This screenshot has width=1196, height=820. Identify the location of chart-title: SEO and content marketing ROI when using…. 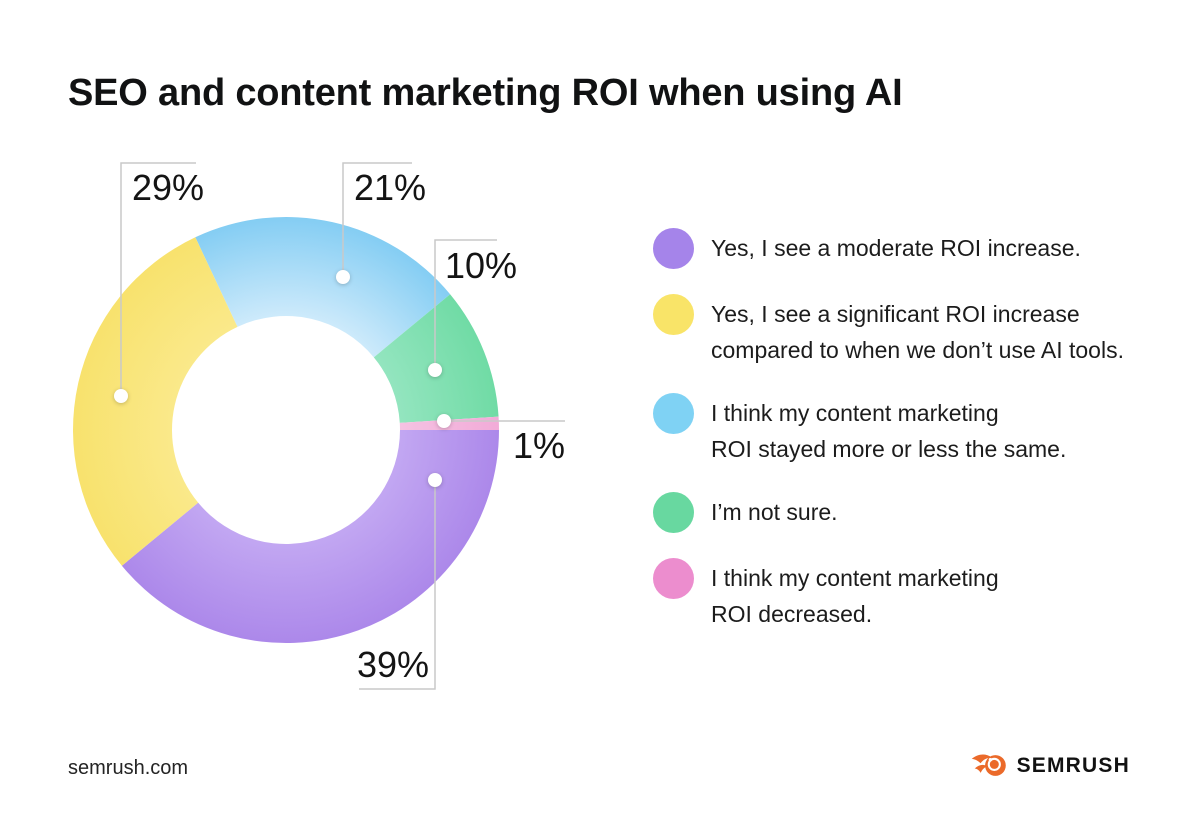
(485, 93).